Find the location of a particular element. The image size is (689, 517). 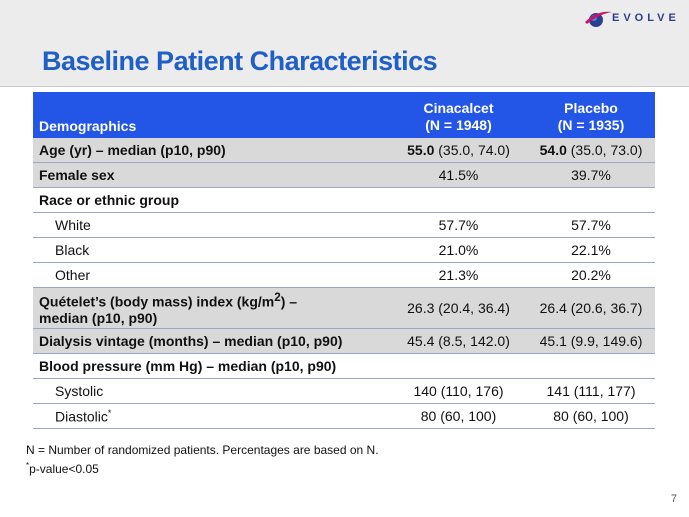

cinacalcet-value: 80 (60, 100) is located at coordinates (458, 416).